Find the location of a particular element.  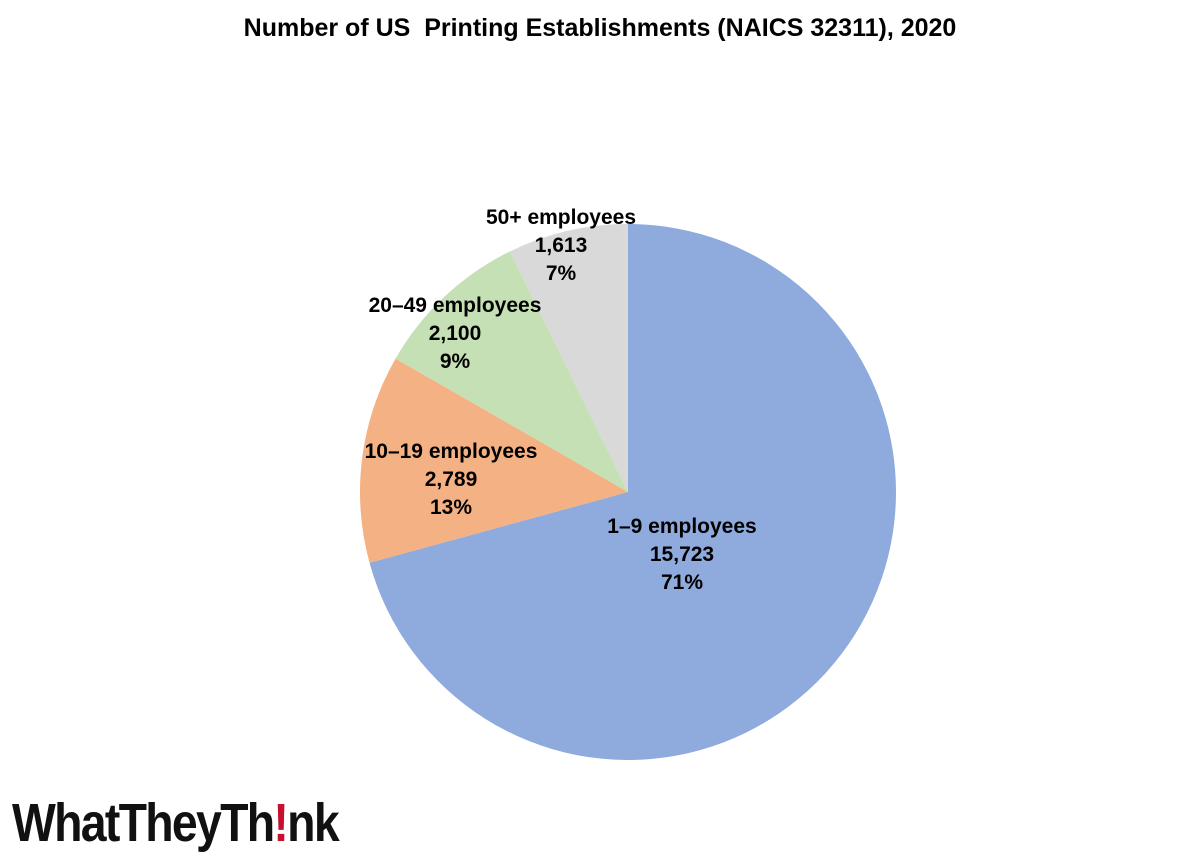

slice-percent-label: 71% is located at coordinates (682, 582).